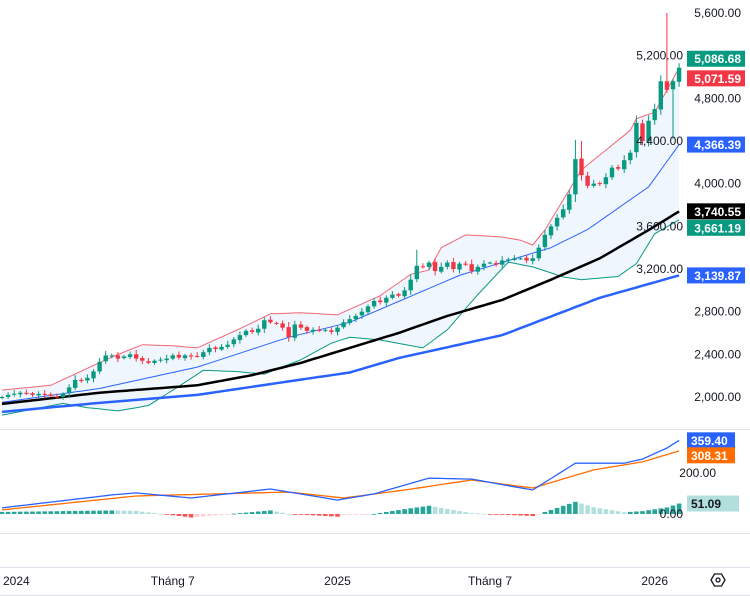 The image size is (750, 596). I want to click on price-tag-label: 5,071.59, so click(717, 79).